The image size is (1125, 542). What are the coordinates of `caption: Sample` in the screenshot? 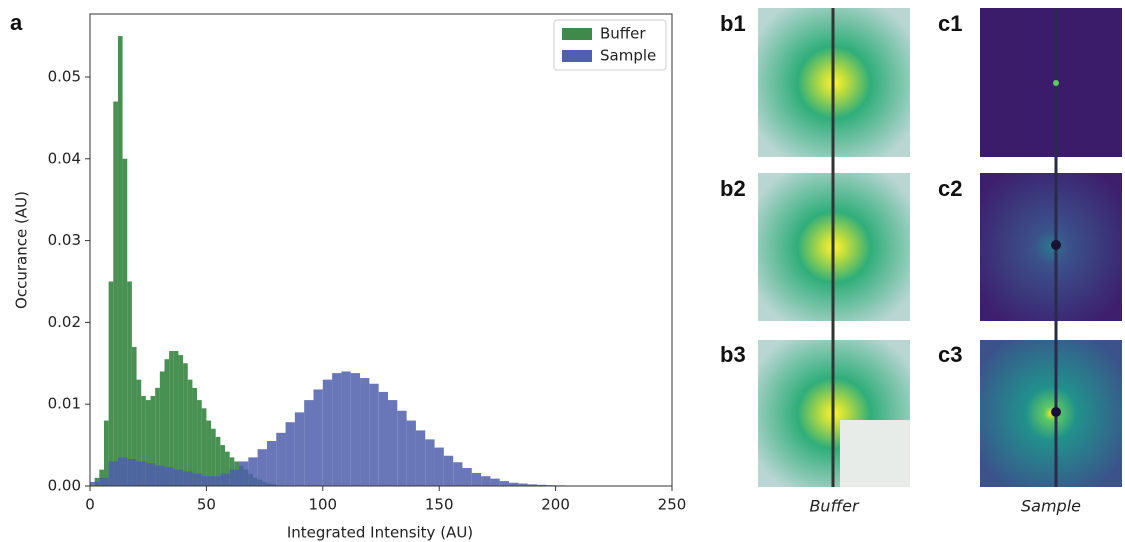 It's located at (1051, 506).